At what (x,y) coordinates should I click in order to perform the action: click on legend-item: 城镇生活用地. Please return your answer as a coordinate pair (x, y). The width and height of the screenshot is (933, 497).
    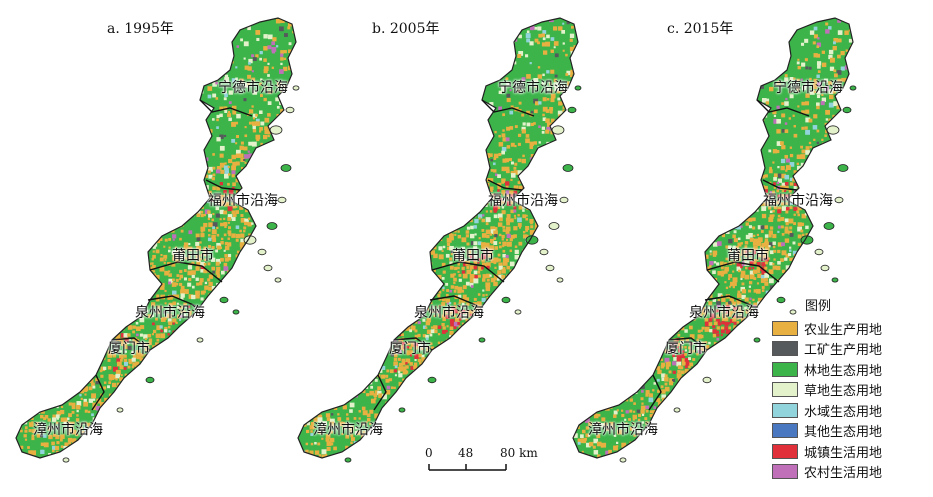
    Looking at the image, I should click on (827, 451).